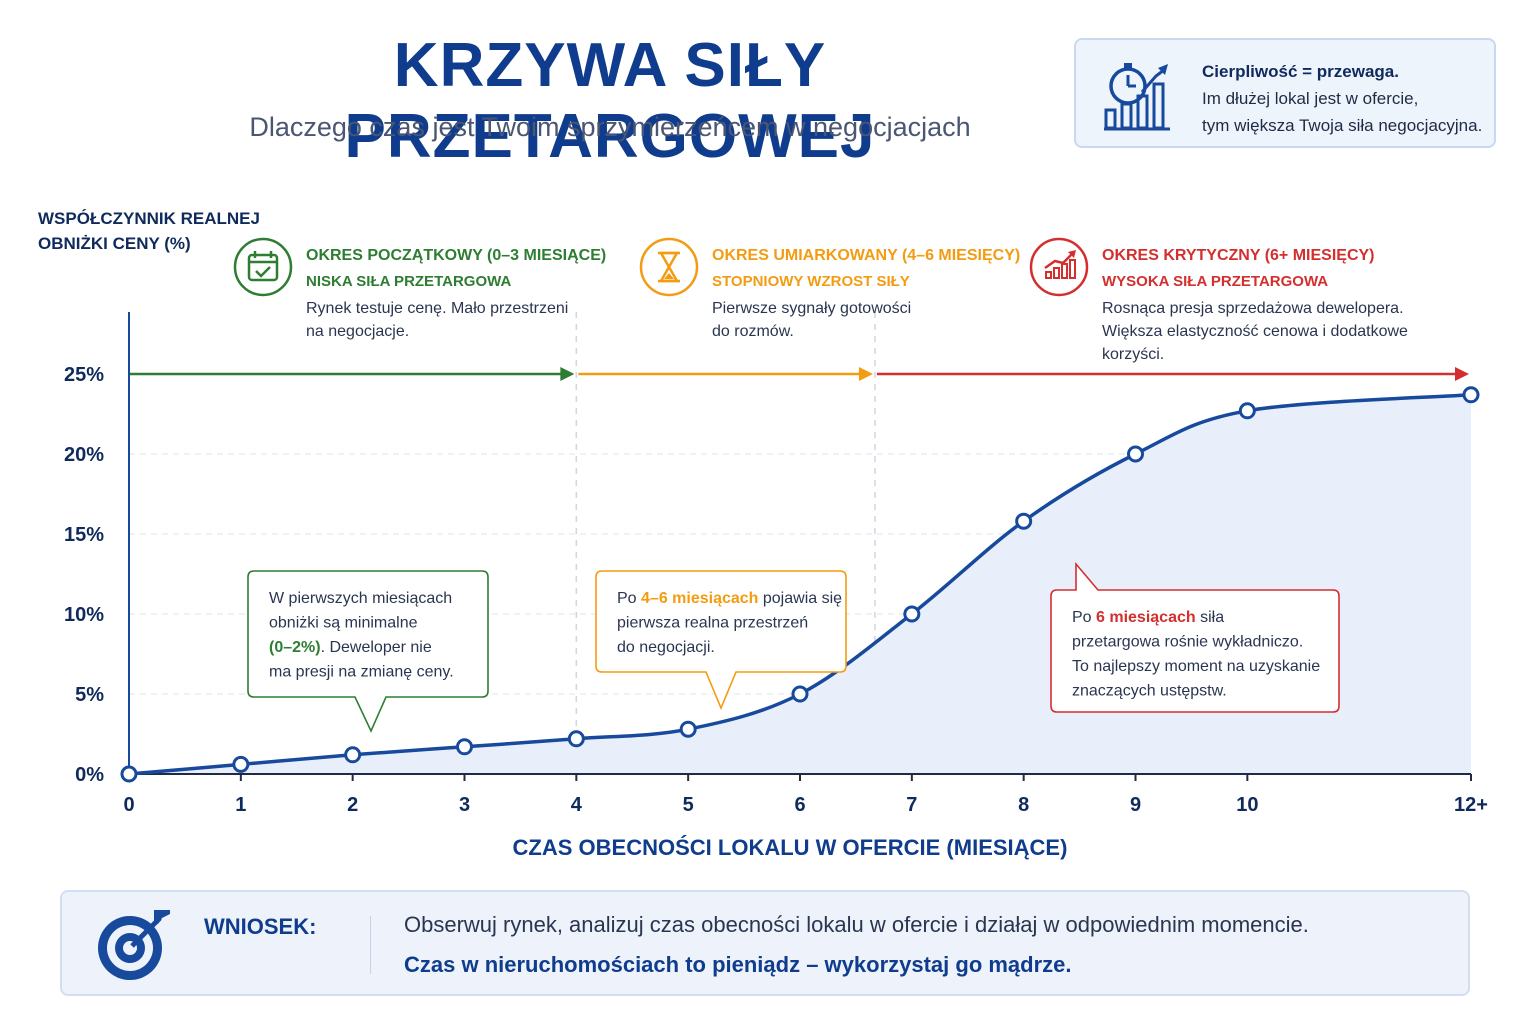  What do you see at coordinates (260, 926) in the screenshot?
I see `conclusion-label: WNIOSEK:` at bounding box center [260, 926].